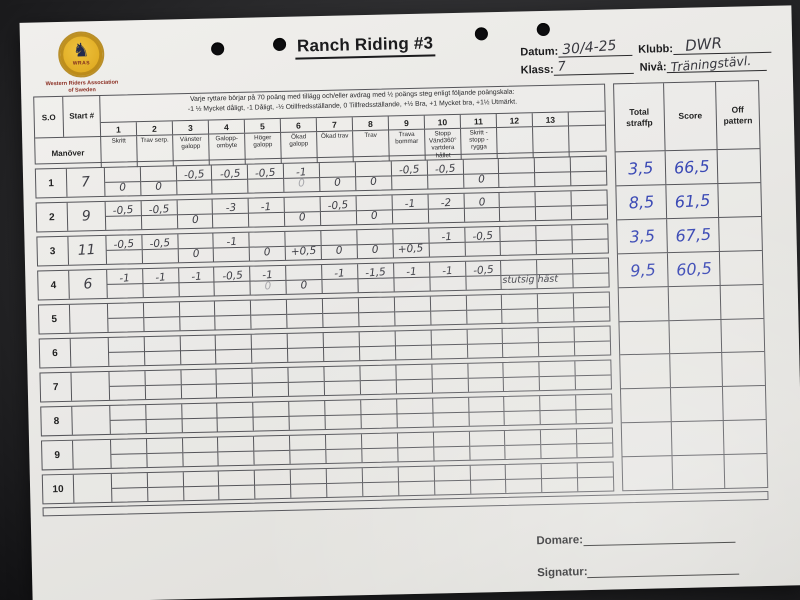 Image resolution: width=800 pixels, height=600 pixels. Describe the element at coordinates (560, 541) in the screenshot. I see `domare-label: Domare:` at that location.